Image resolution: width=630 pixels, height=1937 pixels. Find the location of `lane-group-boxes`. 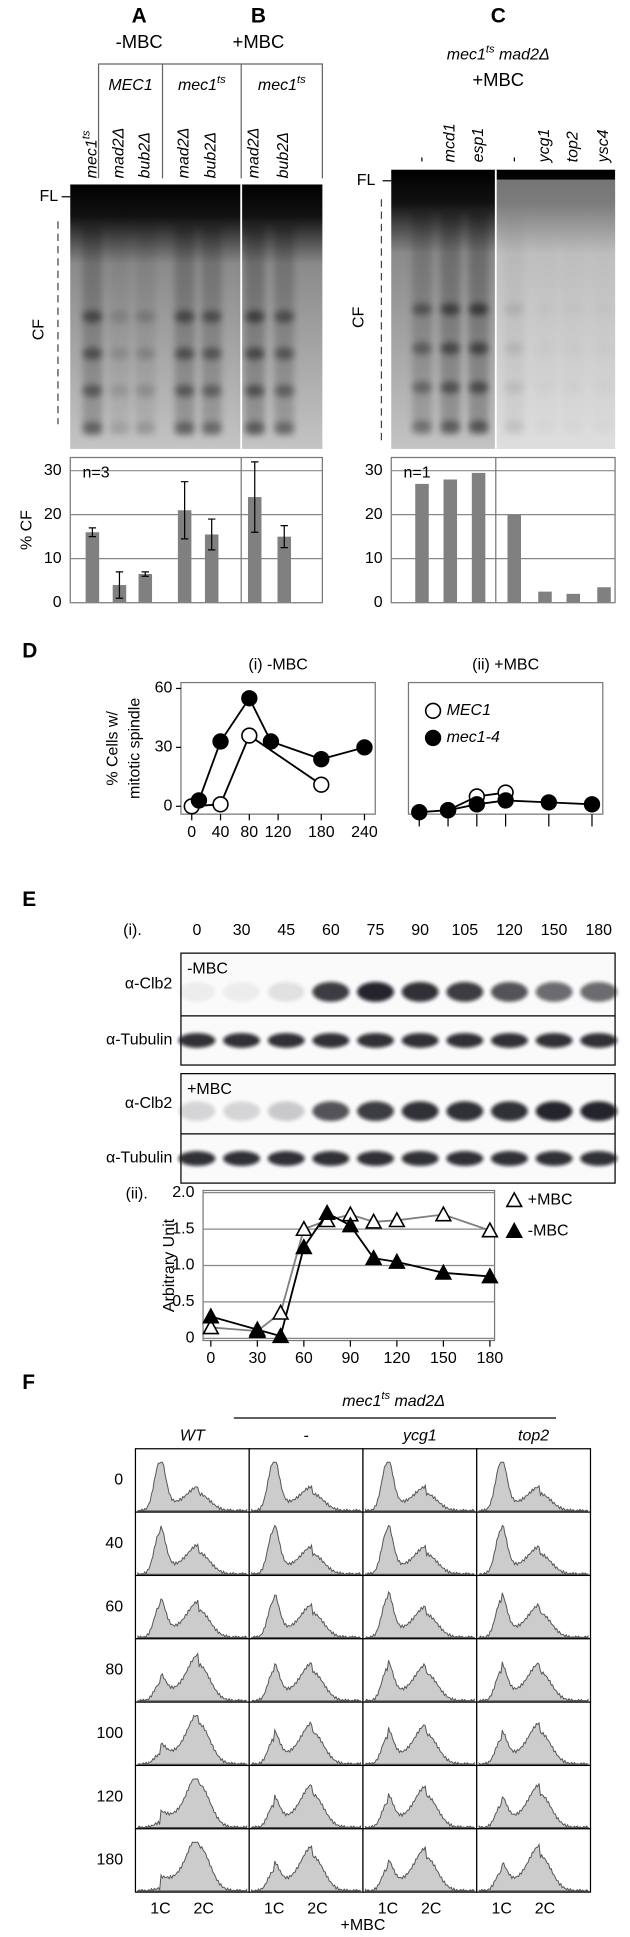

lane-group-boxes is located at coordinates (210, 121).